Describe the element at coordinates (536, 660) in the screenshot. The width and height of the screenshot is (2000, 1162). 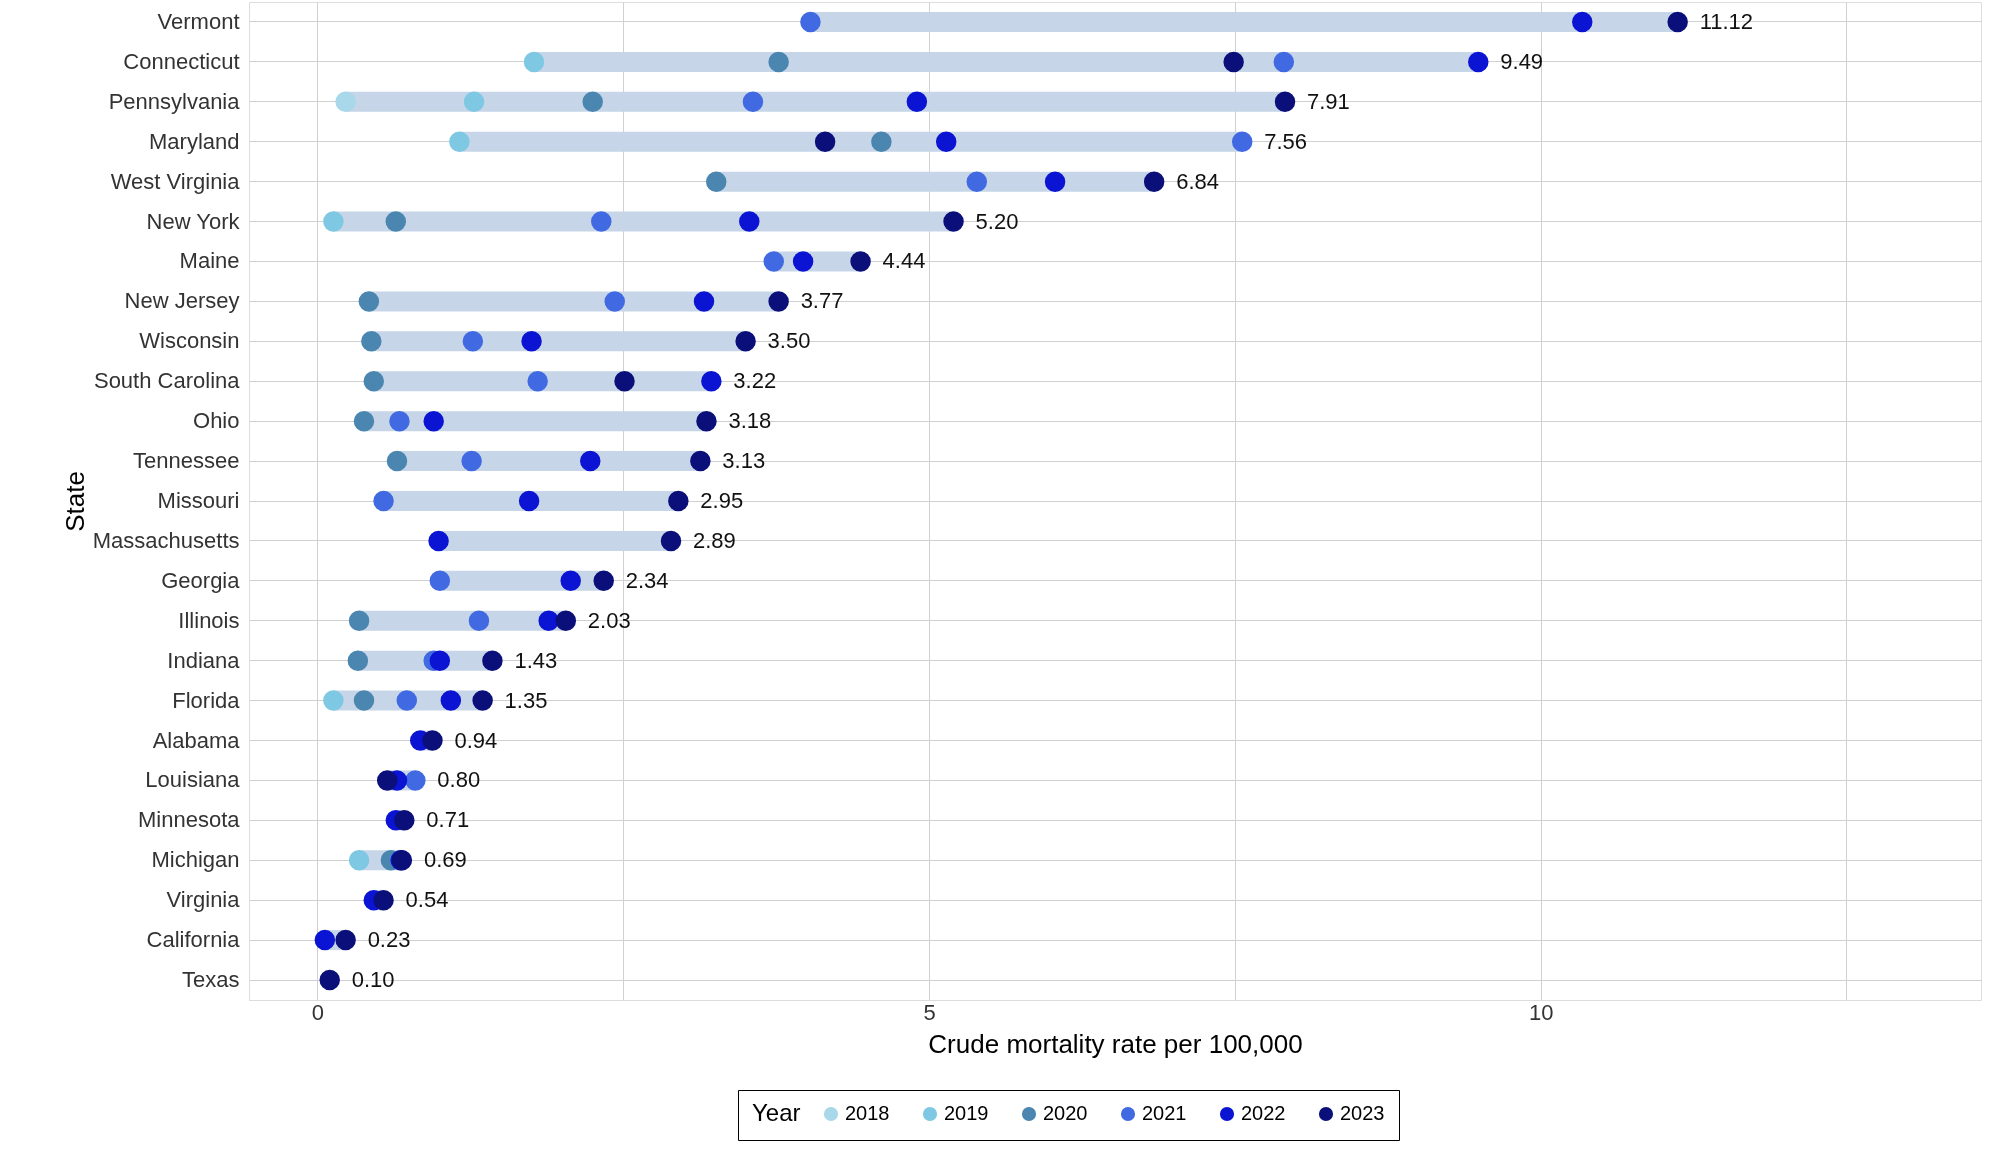
I see `annotation: 1.43` at that location.